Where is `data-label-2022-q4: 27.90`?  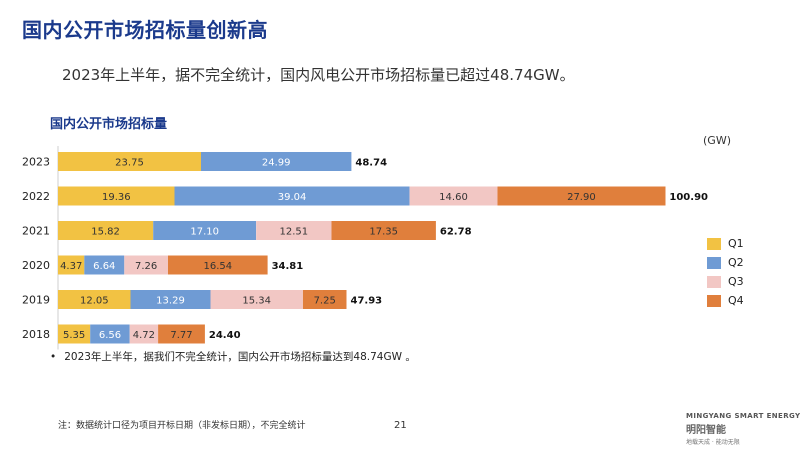
data-label-2022-q4: 27.90 is located at coordinates (581, 197).